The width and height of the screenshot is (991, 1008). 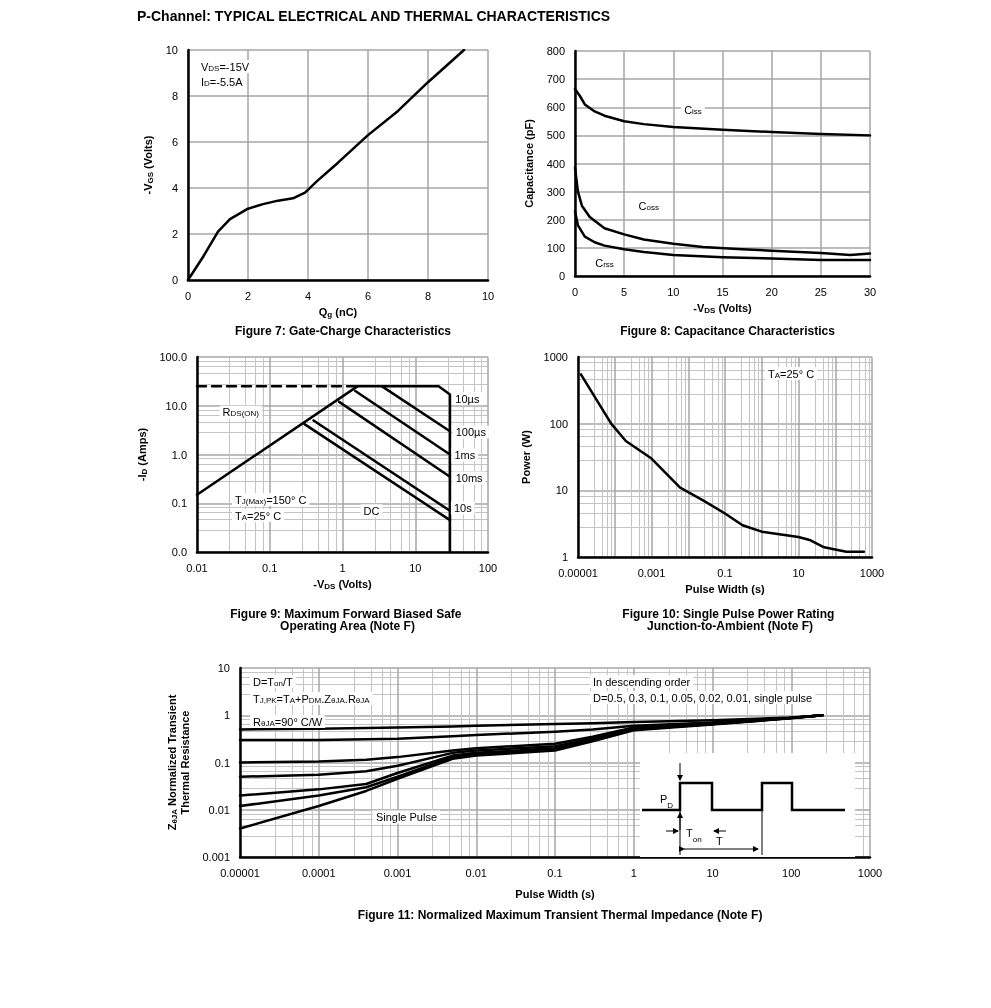 I want to click on text: Figure 10: Single Pulse Power Rating Junction-to-Ambient (Note F), so click(x=730, y=620).